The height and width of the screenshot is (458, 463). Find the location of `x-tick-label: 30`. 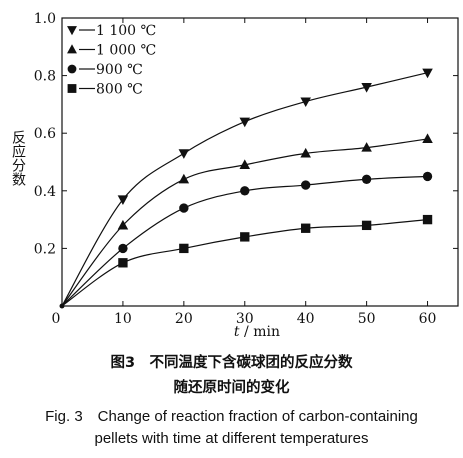

x-tick-label: 30 is located at coordinates (245, 319).